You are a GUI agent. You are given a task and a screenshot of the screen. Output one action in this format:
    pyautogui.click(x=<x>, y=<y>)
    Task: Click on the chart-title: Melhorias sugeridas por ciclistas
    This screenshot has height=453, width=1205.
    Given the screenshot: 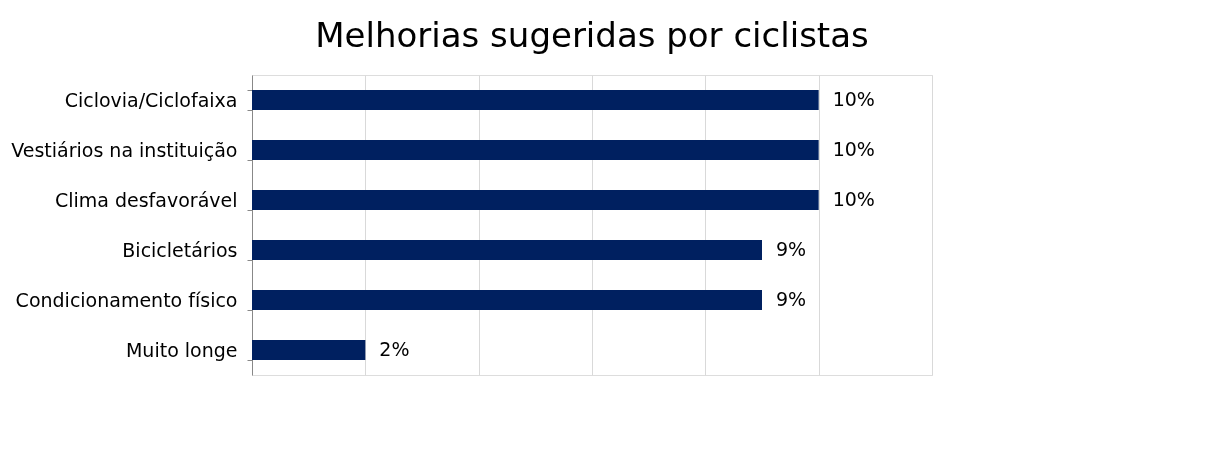 What is the action you would take?
    pyautogui.click(x=592, y=35)
    